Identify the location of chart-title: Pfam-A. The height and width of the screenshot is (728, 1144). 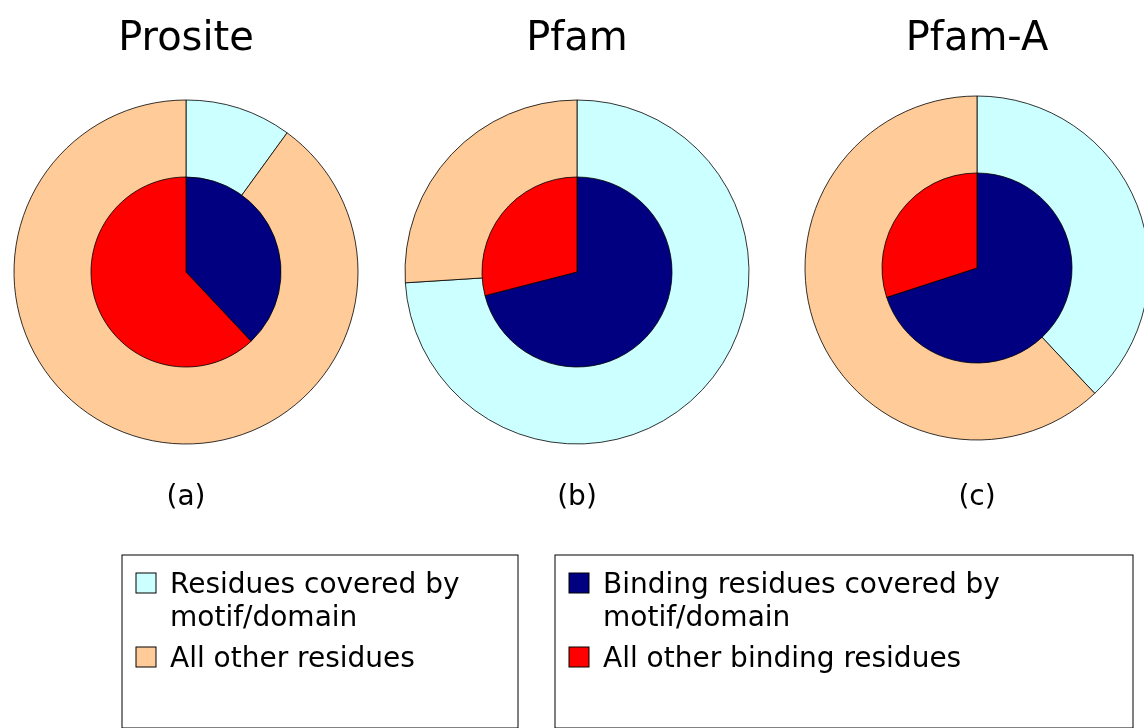
(977, 36).